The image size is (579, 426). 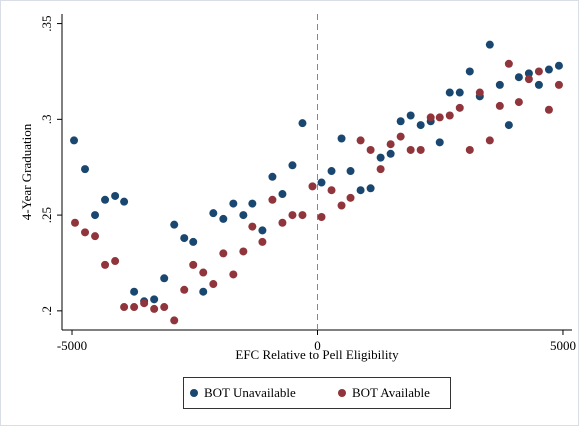 What do you see at coordinates (317, 345) in the screenshot?
I see `x-tick-label: 0` at bounding box center [317, 345].